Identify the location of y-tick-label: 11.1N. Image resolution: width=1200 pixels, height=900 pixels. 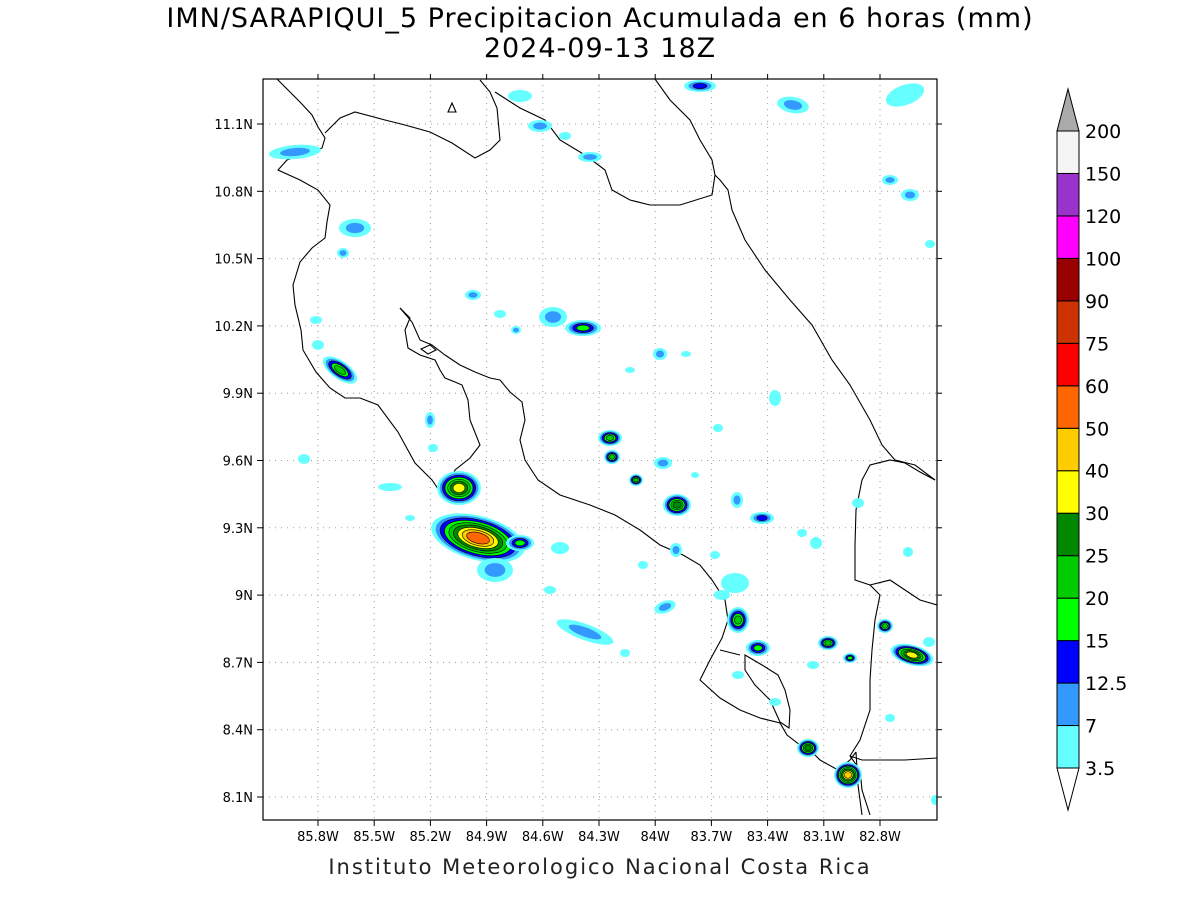
(233, 125).